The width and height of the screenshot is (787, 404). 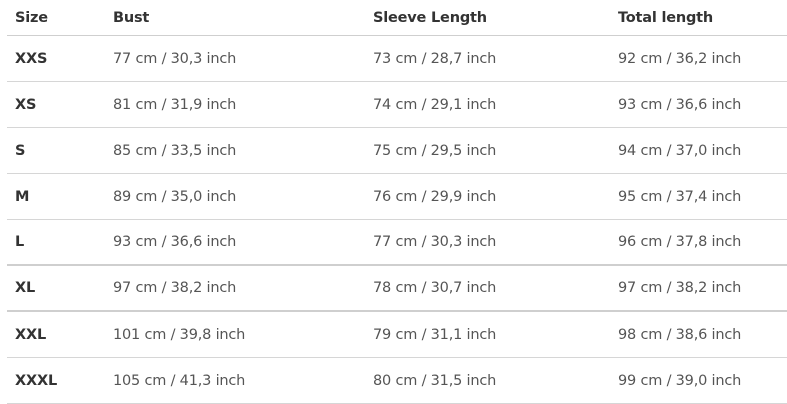 I want to click on cell-total-length: 95 cm / 37,4 inch, so click(x=680, y=196).